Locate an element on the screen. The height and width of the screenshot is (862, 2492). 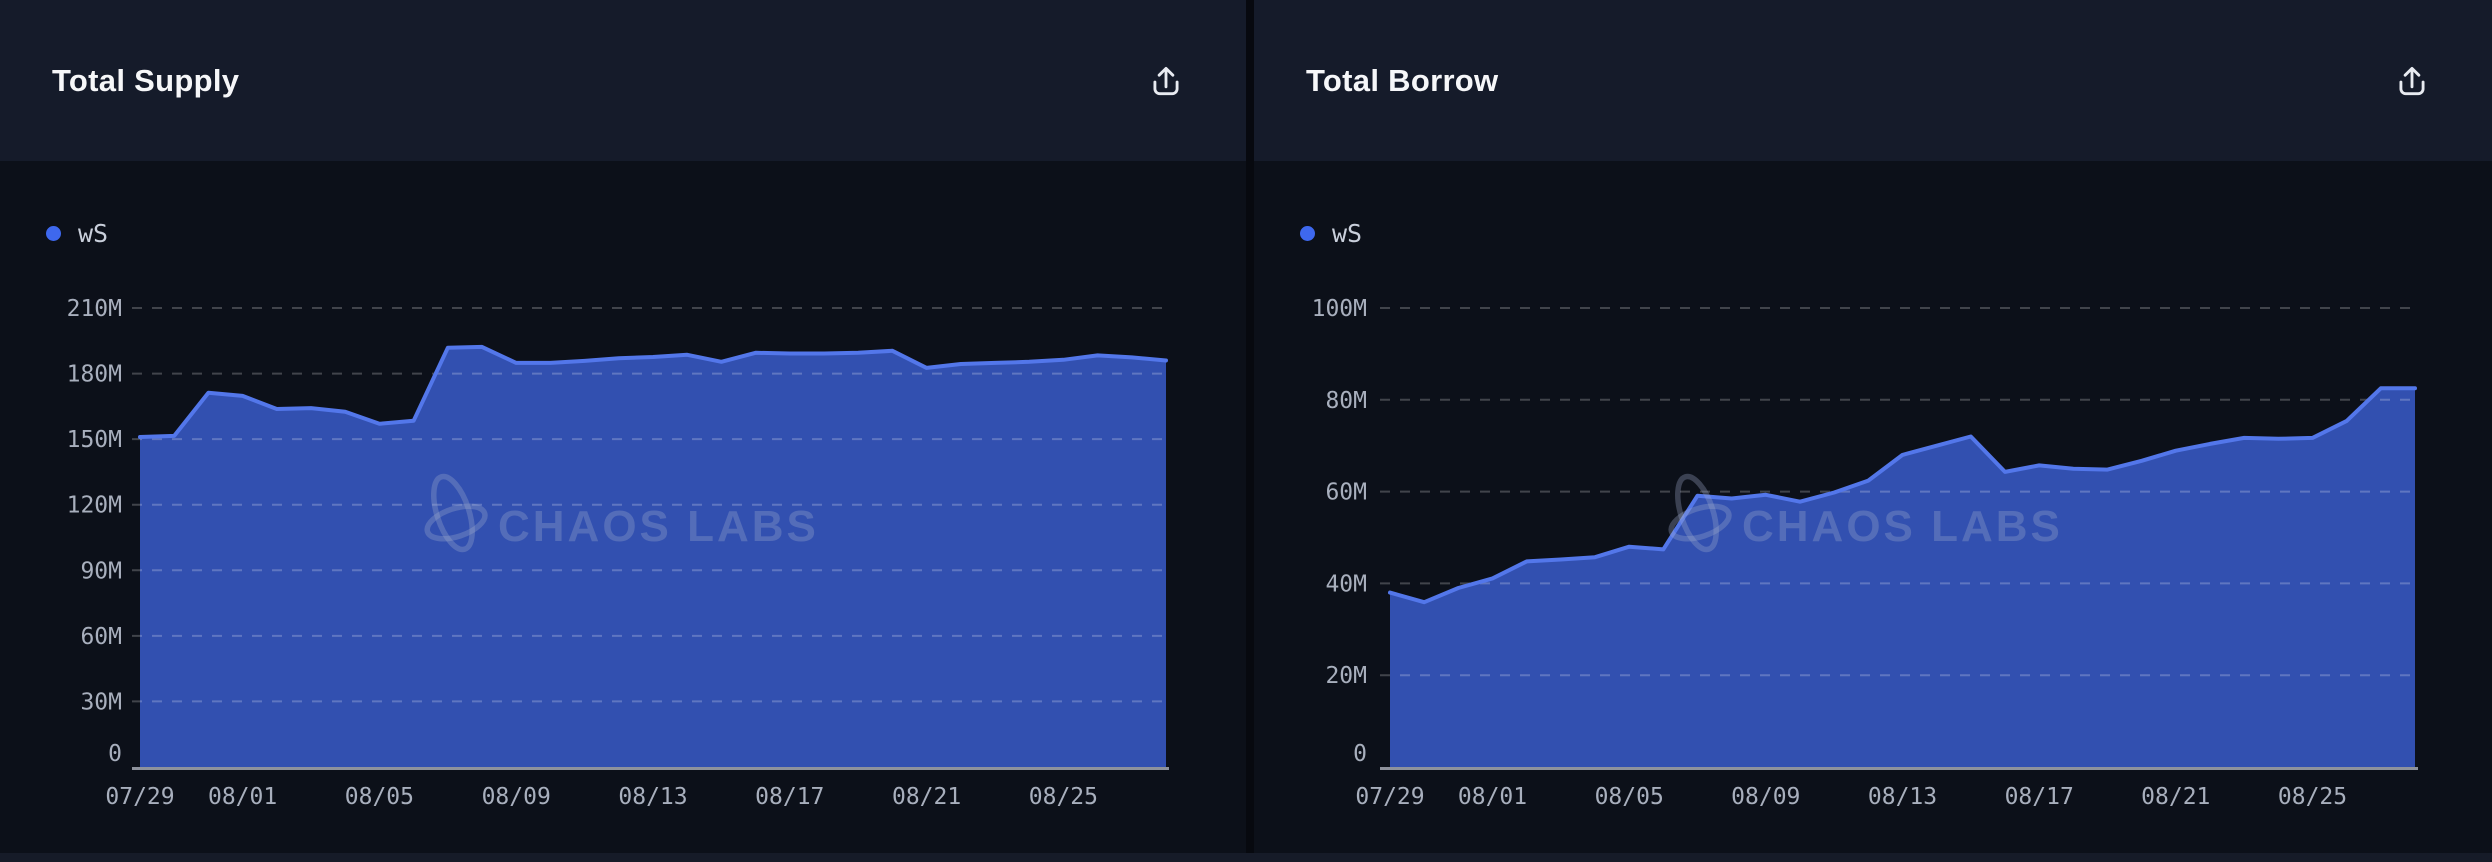
page-title-total-borrow: Total Borrow is located at coordinates (1402, 80).